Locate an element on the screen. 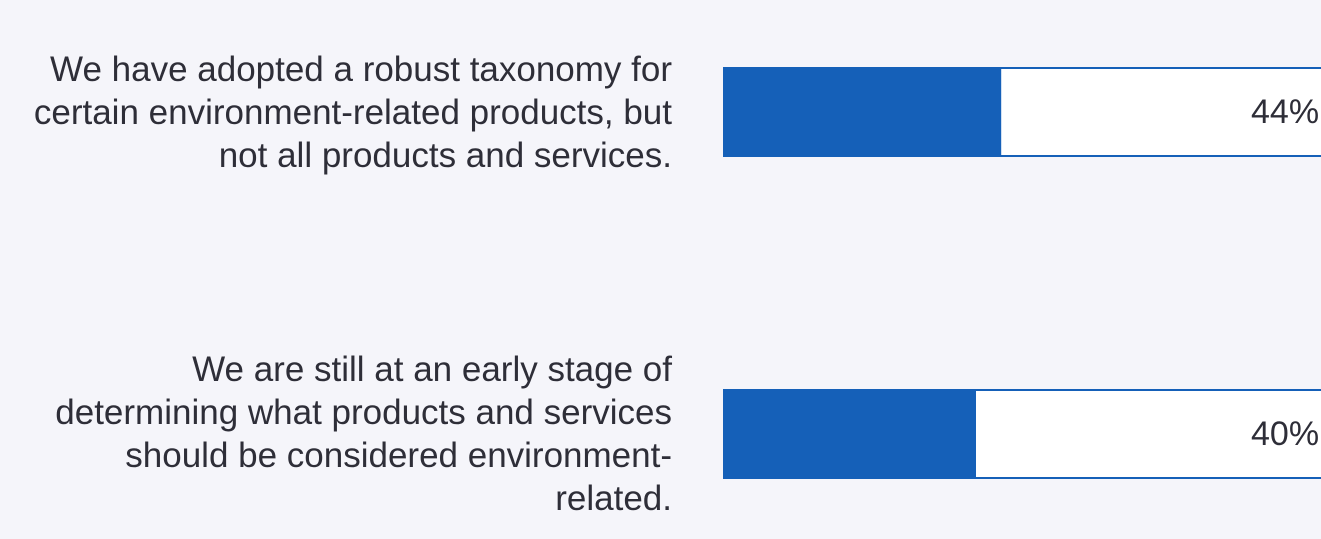  value-label: 44% is located at coordinates (1285, 112).